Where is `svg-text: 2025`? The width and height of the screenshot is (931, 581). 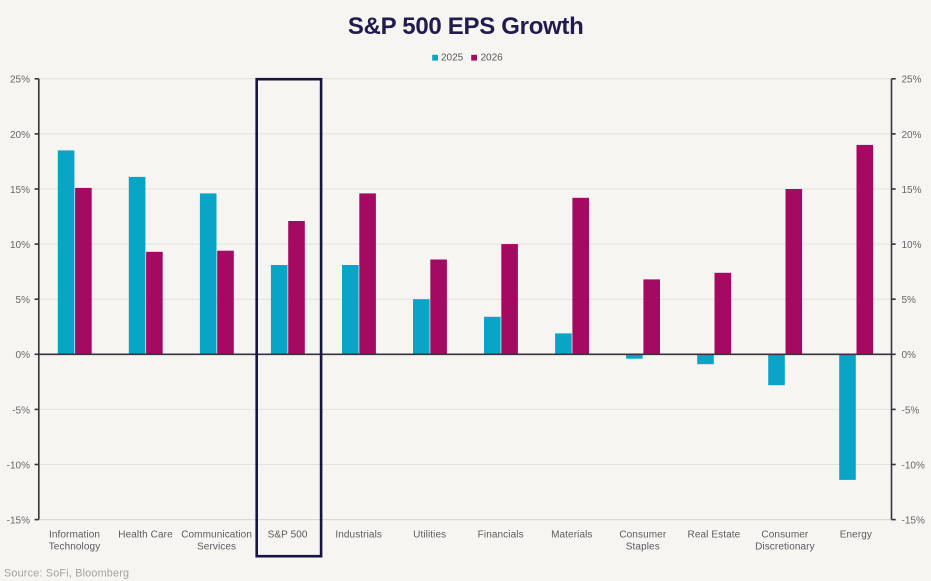
svg-text: 2025 is located at coordinates (452, 58).